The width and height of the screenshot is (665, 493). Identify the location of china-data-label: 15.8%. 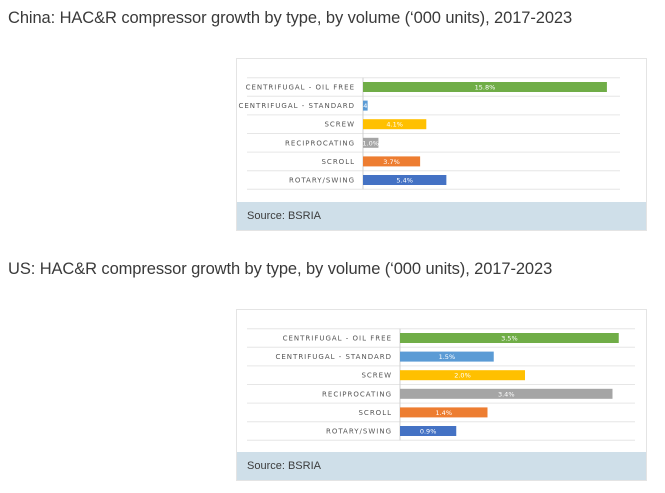
(485, 88).